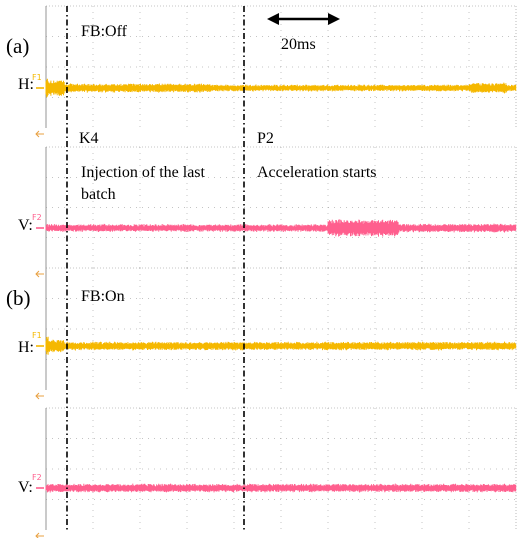 Image resolution: width=524 pixels, height=543 pixels. Describe the element at coordinates (265, 138) in the screenshot. I see `marker-label-p2: P2` at that location.